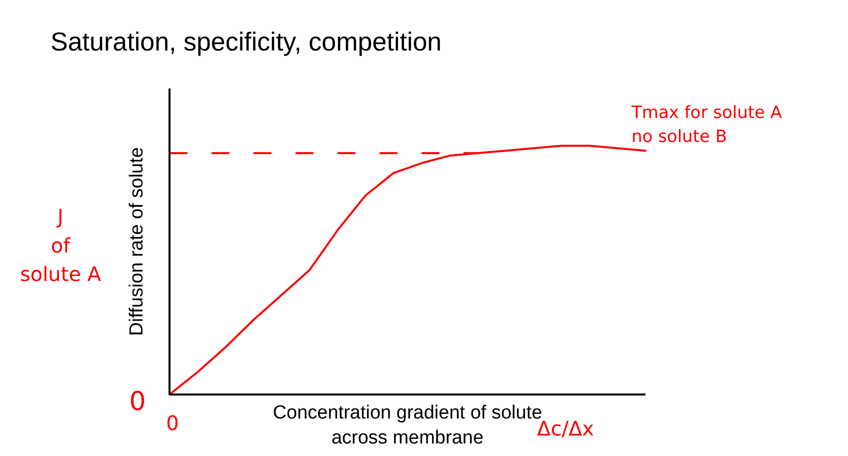 The height and width of the screenshot is (456, 848). Describe the element at coordinates (706, 125) in the screenshot. I see `ref-line-label: Tmax for solute A no solute B` at that location.